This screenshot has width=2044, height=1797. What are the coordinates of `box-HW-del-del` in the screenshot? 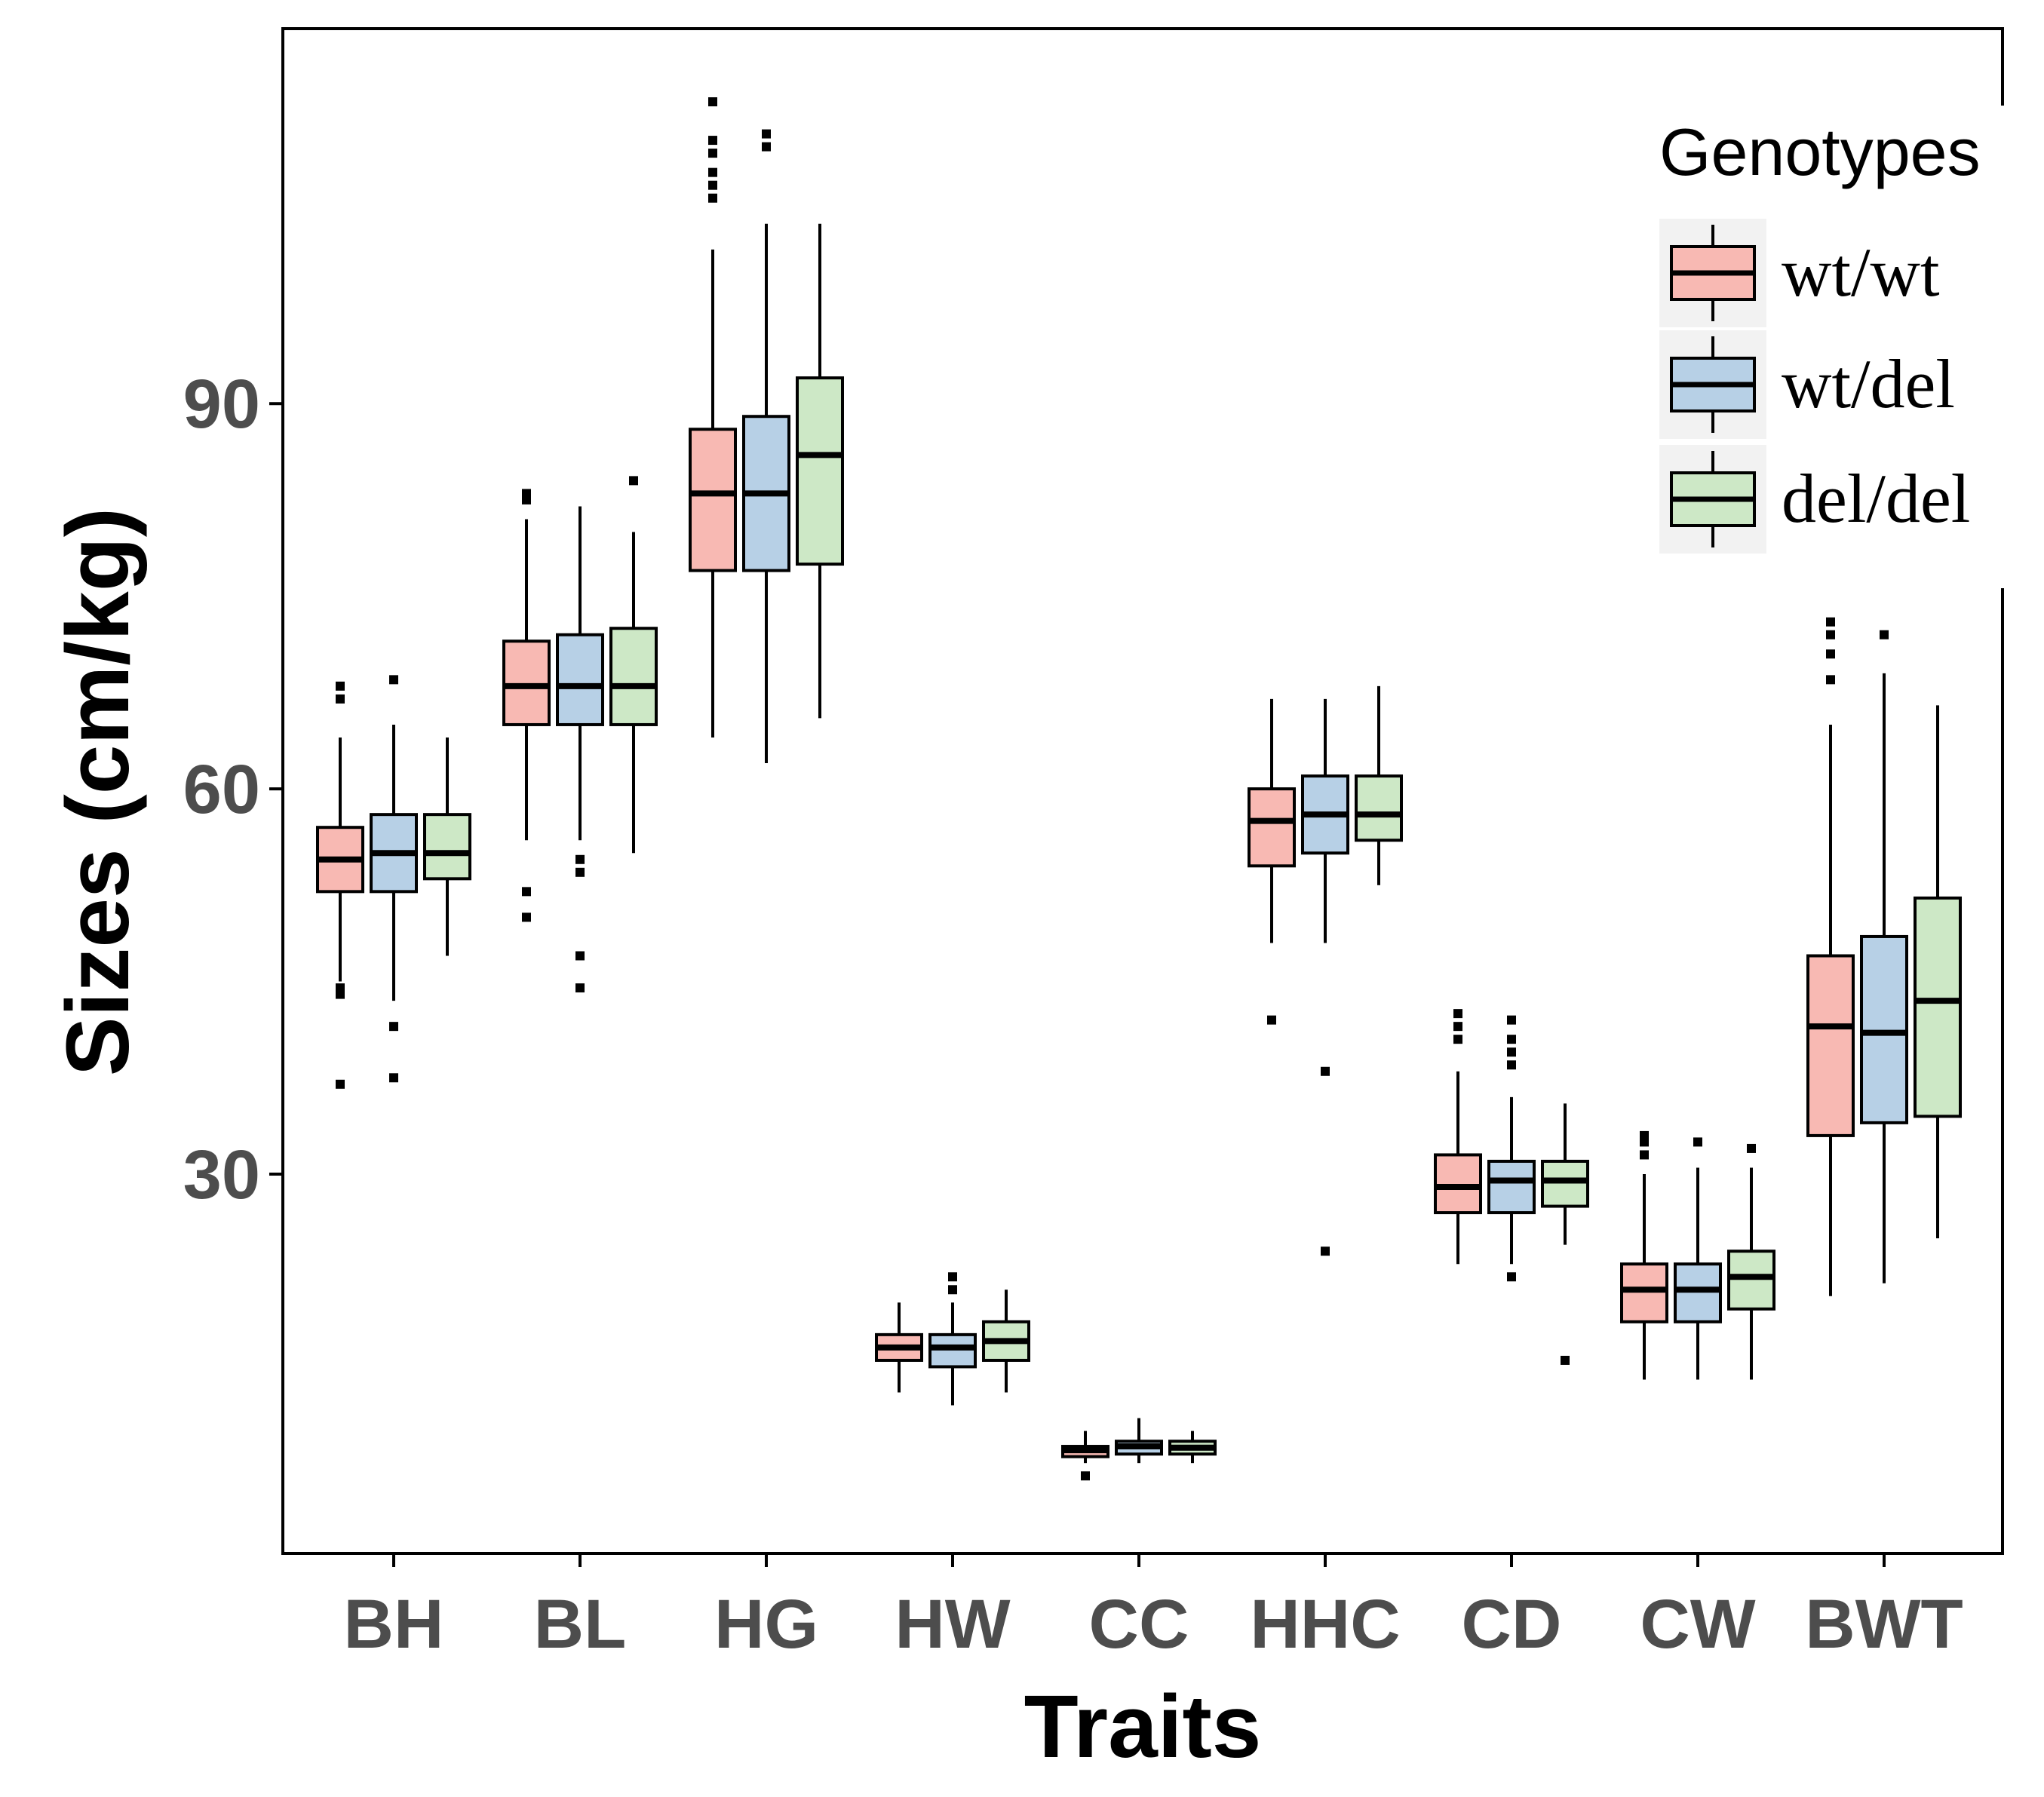 It's located at (1006, 1341).